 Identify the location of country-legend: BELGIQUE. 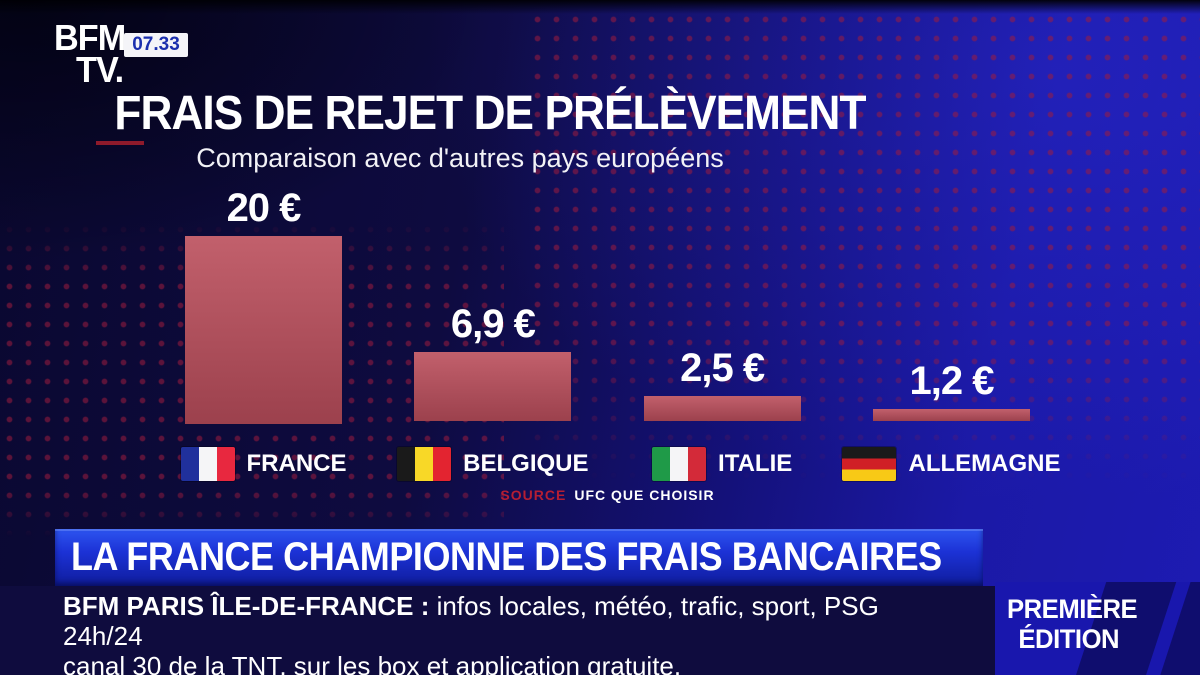
(493, 451).